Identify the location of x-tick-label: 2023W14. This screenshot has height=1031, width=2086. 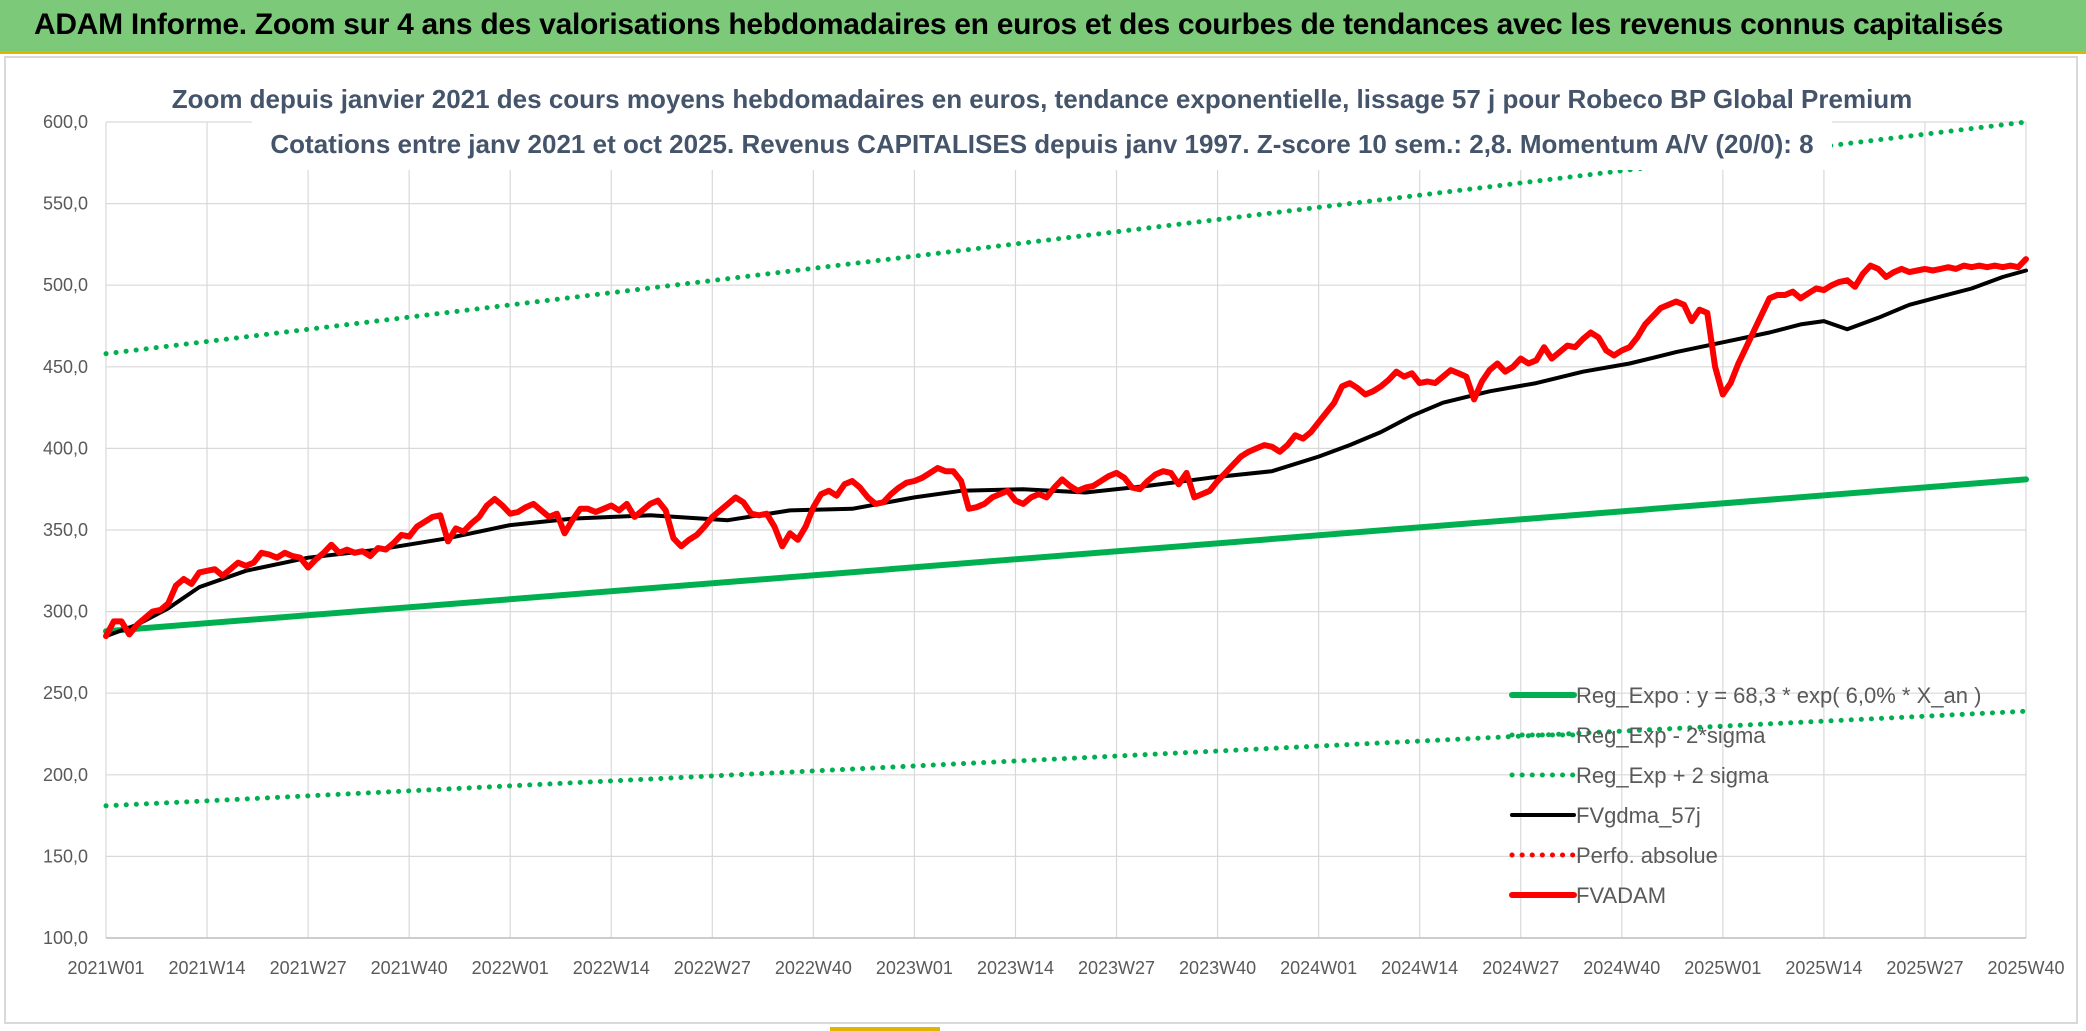
(1015, 968).